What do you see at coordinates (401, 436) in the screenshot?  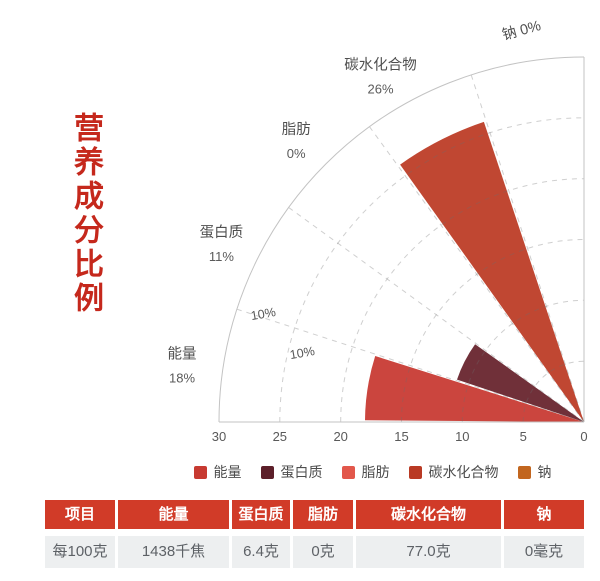 I see `tick-label: 15` at bounding box center [401, 436].